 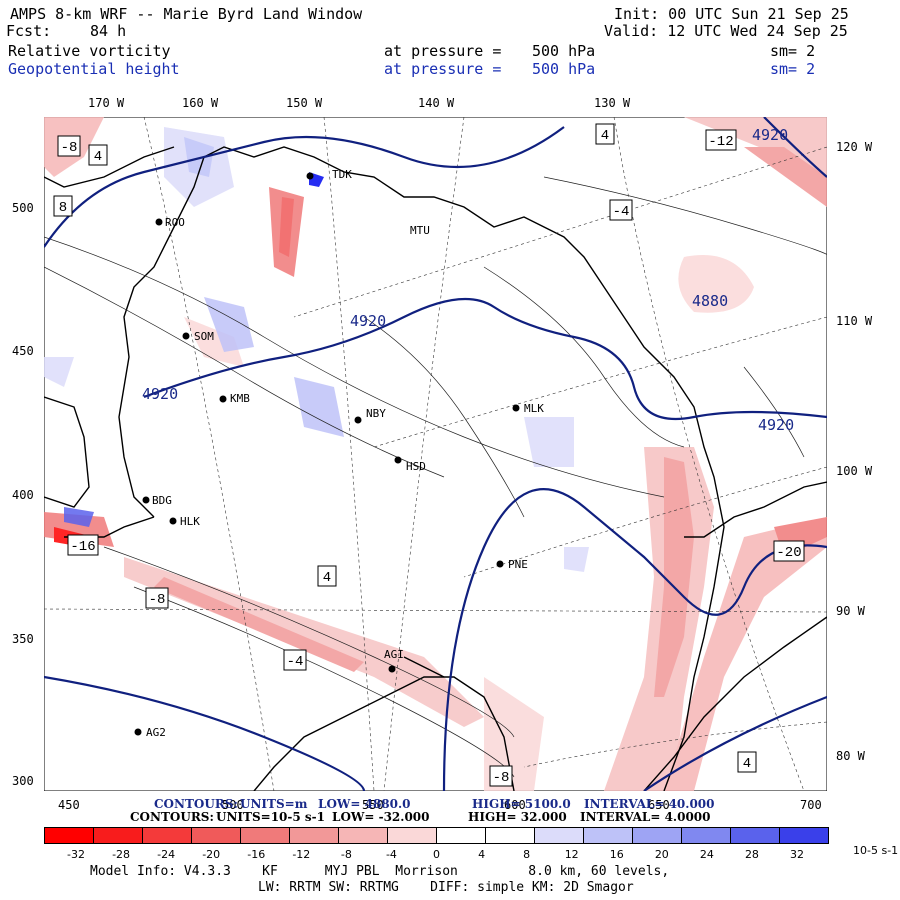 I want to click on height-contours-interval: INTERVAL= 40.000, so click(x=649, y=804).